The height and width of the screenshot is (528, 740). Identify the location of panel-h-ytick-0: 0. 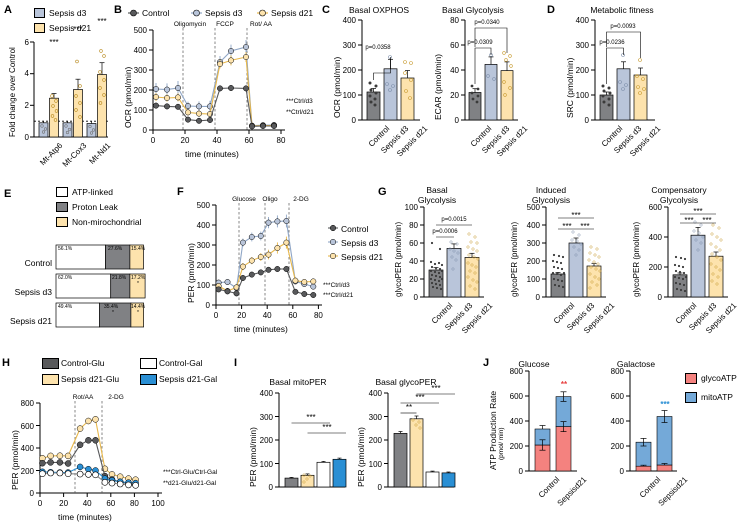
(31, 493).